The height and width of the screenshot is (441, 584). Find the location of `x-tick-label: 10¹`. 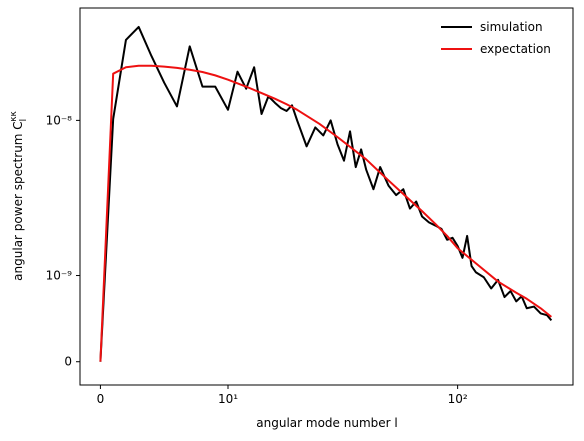

x-tick-label: 10¹ is located at coordinates (228, 399).